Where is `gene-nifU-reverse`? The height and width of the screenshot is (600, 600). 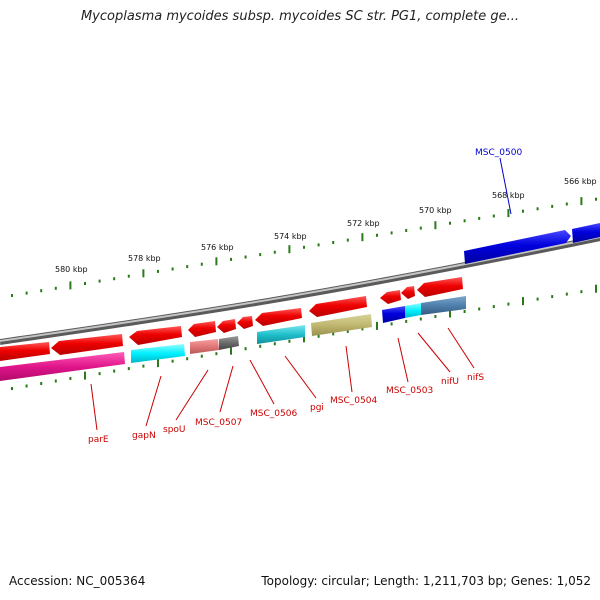
gene-nifU-reverse is located at coordinates (408, 292).